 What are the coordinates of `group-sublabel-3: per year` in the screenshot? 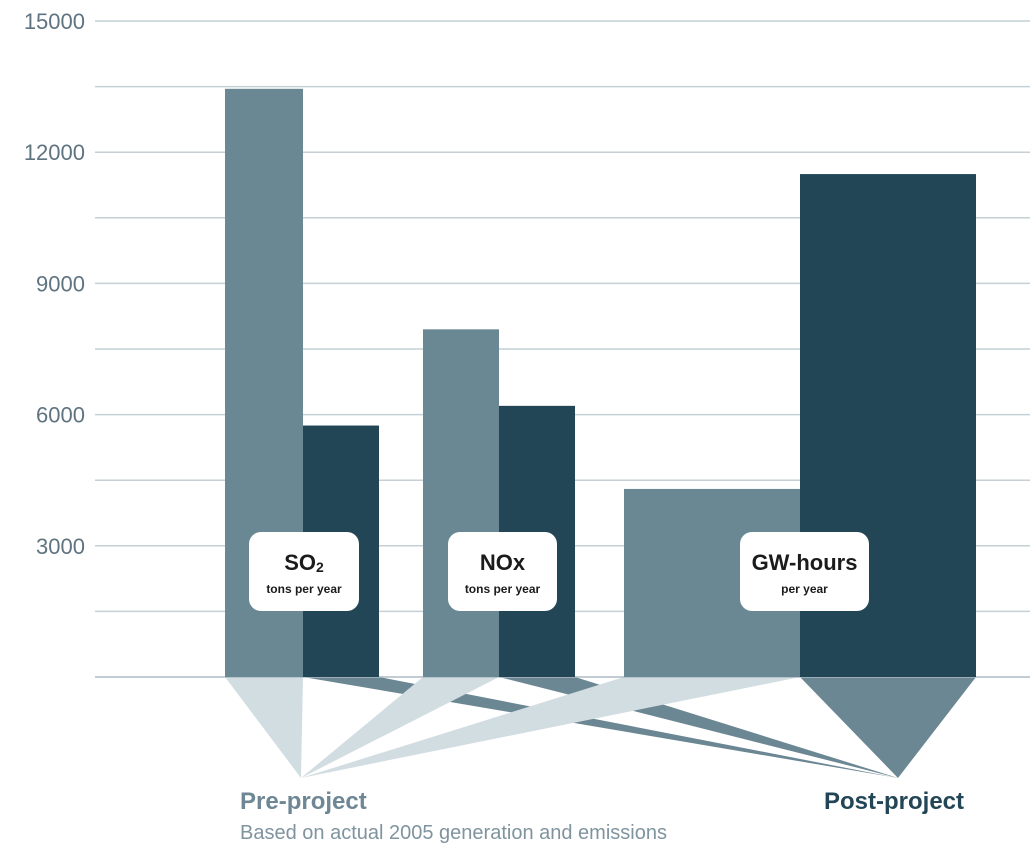 It's located at (804, 589).